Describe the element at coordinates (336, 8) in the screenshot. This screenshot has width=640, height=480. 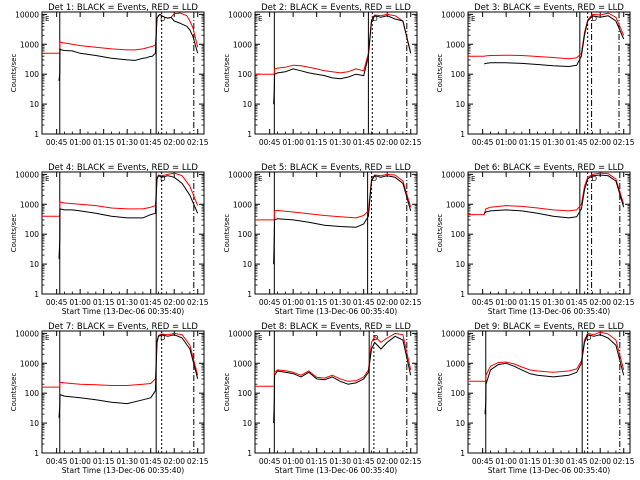
I see `panel-title: Det 2: BLACK = Events, RED = LLD` at that location.